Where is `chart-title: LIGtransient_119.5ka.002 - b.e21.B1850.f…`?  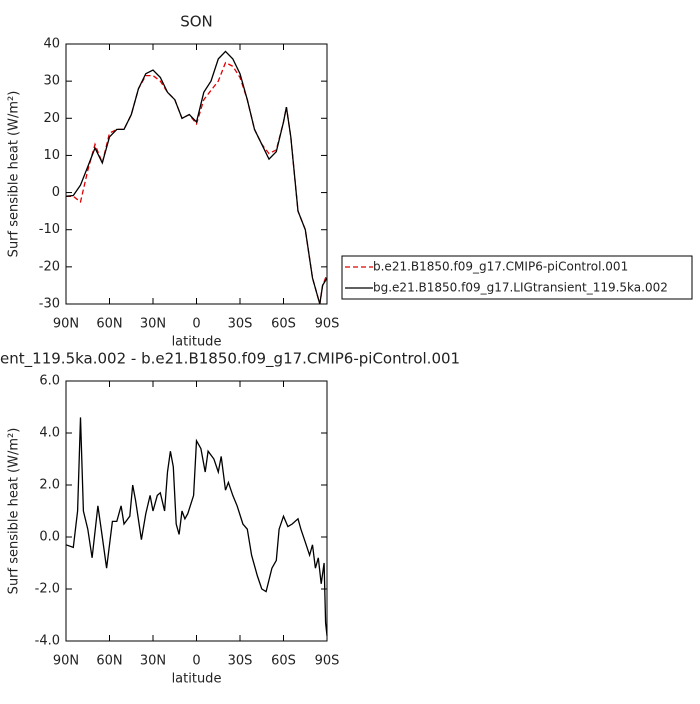
chart-title: LIGtransient_119.5ka.002 - b.e21.B1850.f… is located at coordinates (230, 359).